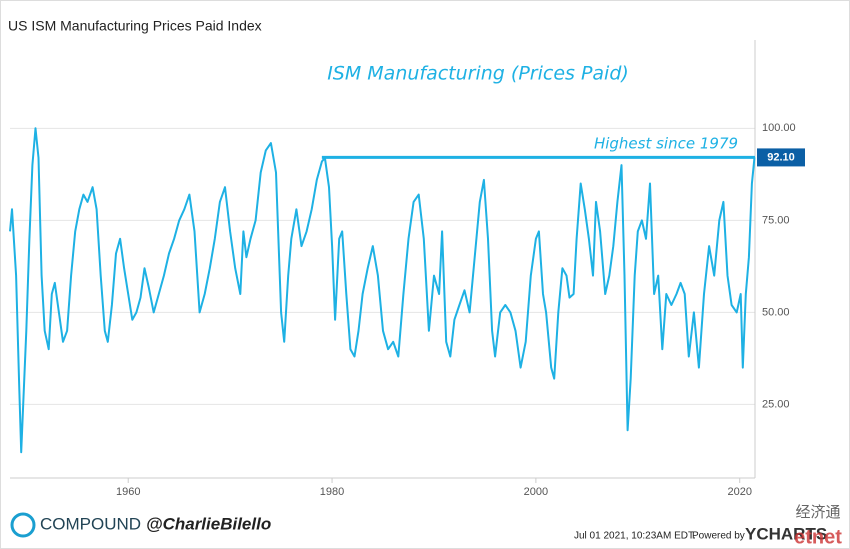 This screenshot has width=850, height=549. Describe the element at coordinates (776, 220) in the screenshot. I see `y-tick-label: 75.00` at that location.